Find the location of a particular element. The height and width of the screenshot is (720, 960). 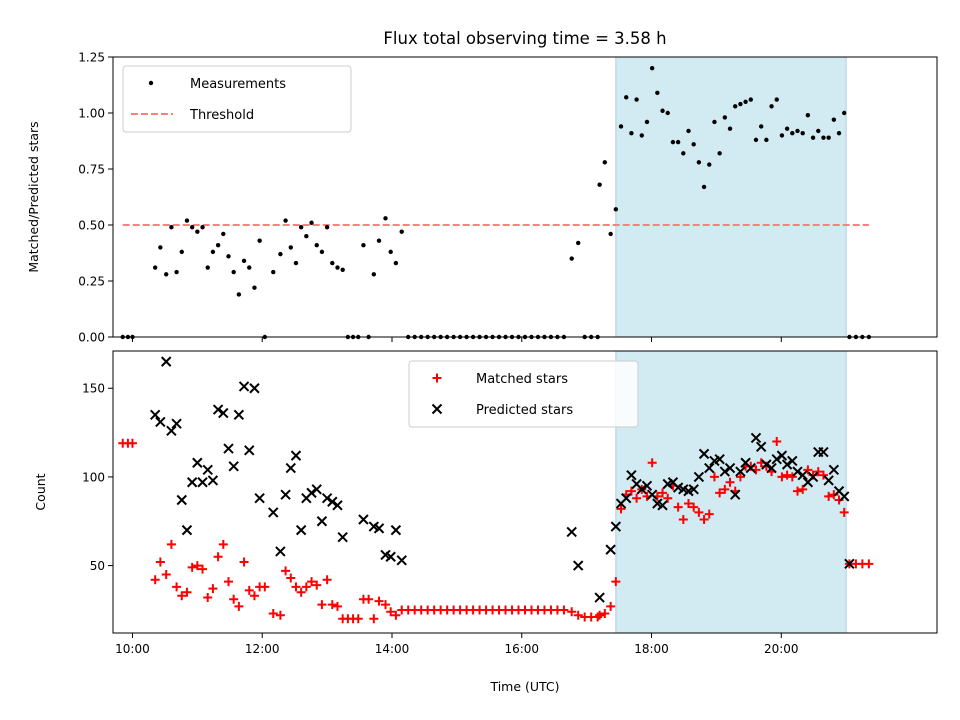

x-tick-label: 16:00 is located at coordinates (521, 649).